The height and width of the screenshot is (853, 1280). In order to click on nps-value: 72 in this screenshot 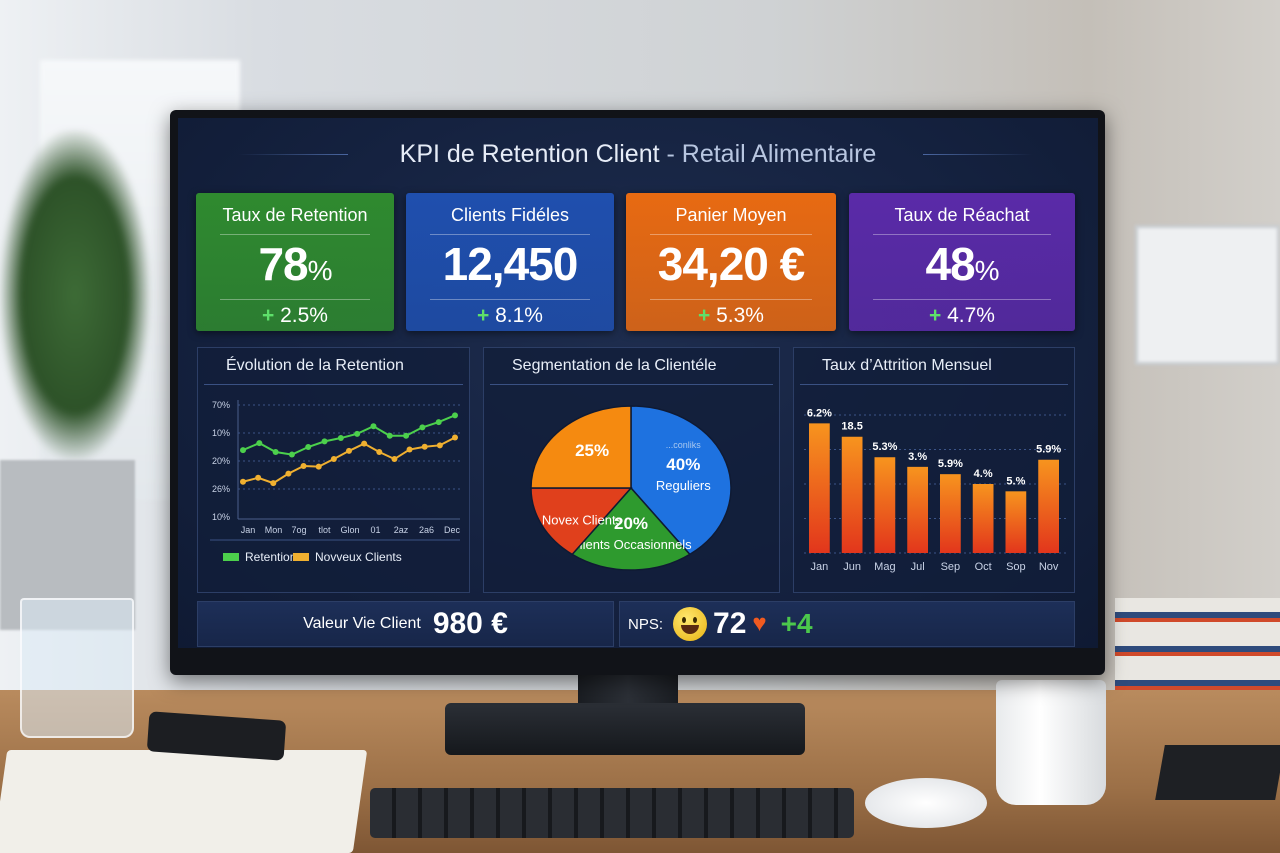, I will do `click(730, 623)`.